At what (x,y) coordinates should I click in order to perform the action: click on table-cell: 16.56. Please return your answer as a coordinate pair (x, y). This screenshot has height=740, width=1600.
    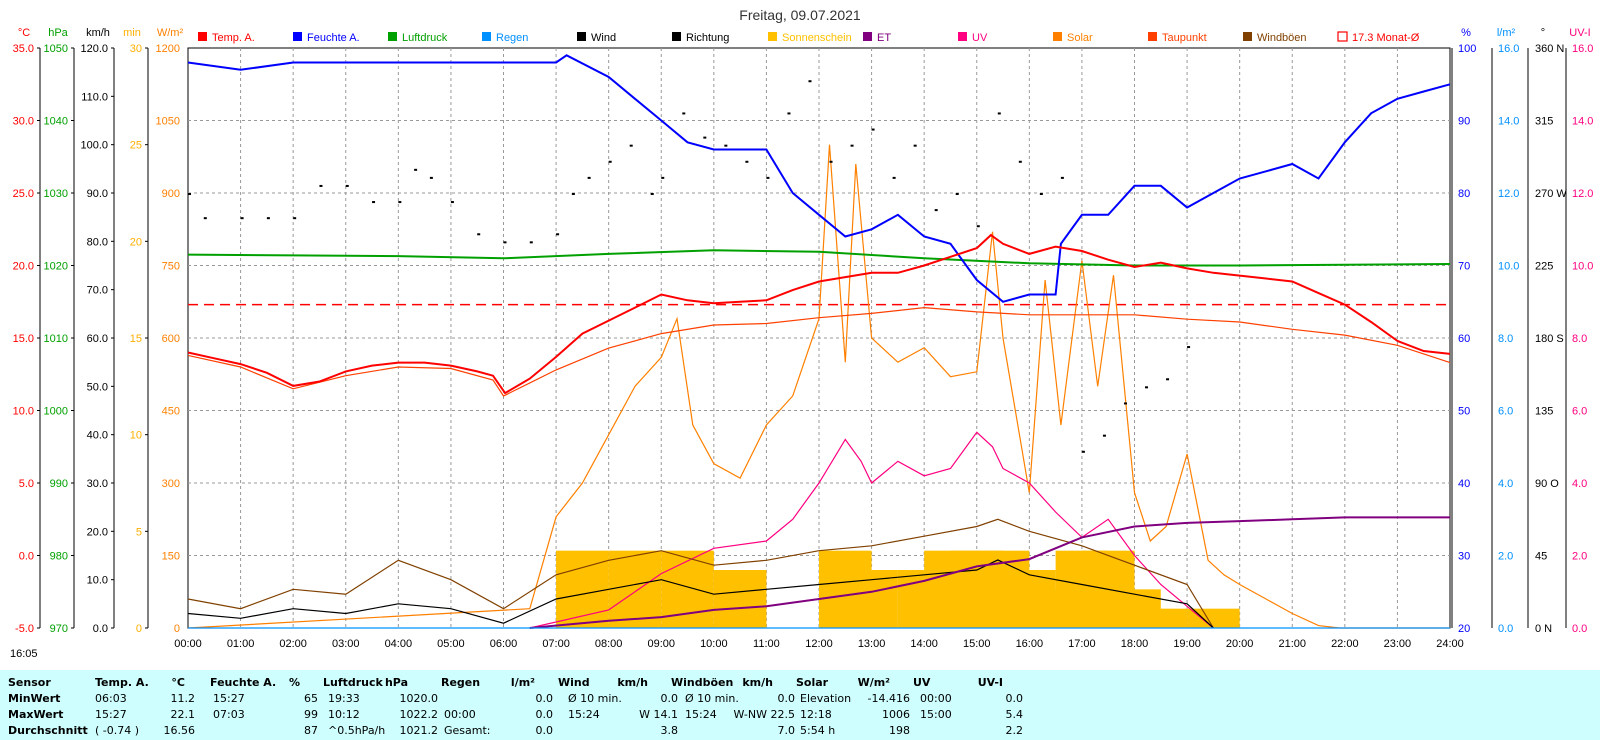
    Looking at the image, I should click on (179, 730).